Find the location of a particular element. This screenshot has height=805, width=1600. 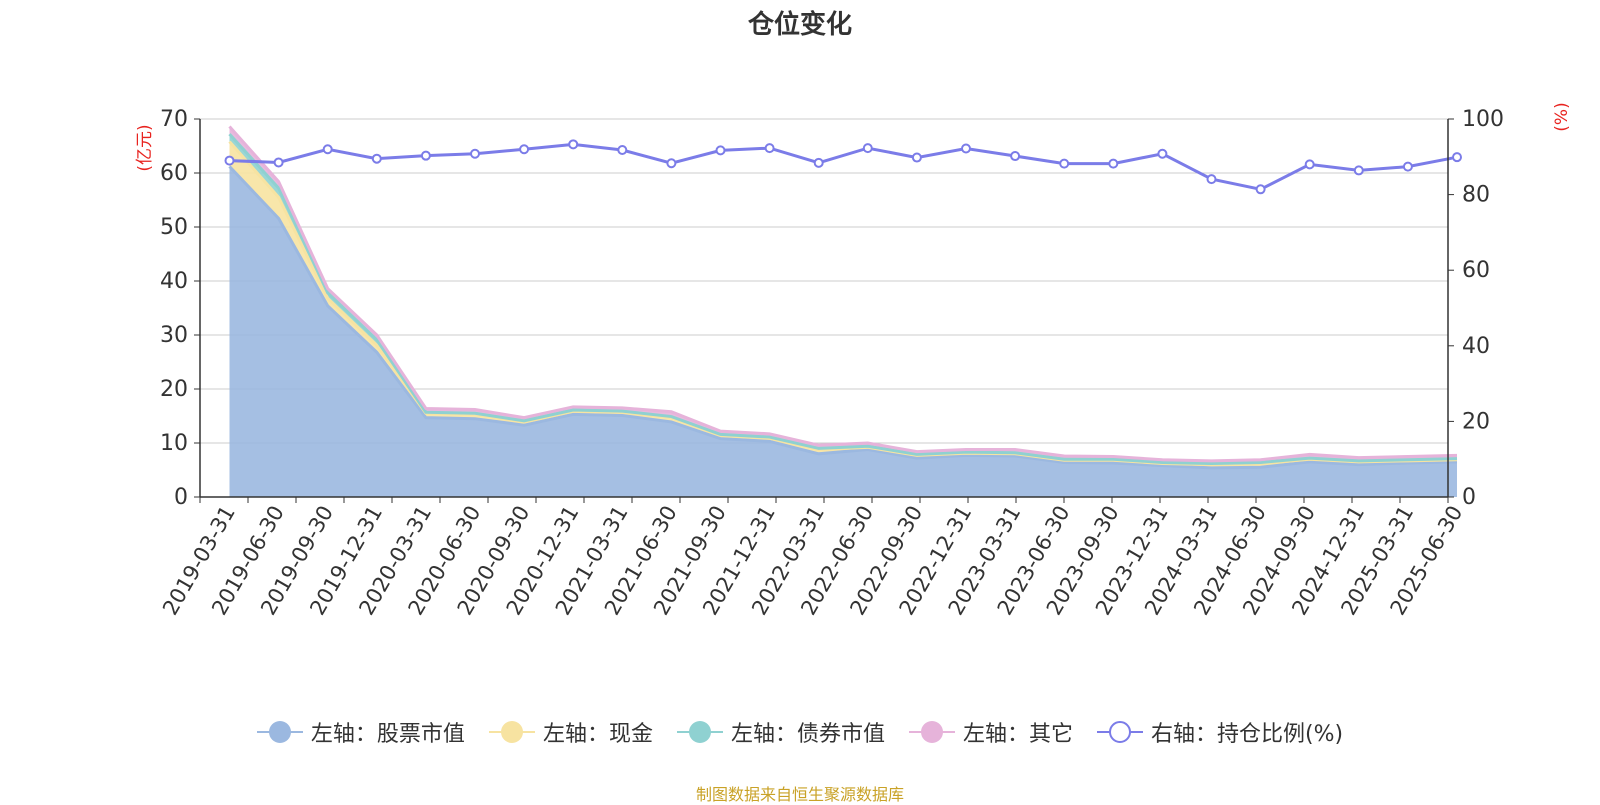

left-tick-label: 40 is located at coordinates (174, 281).